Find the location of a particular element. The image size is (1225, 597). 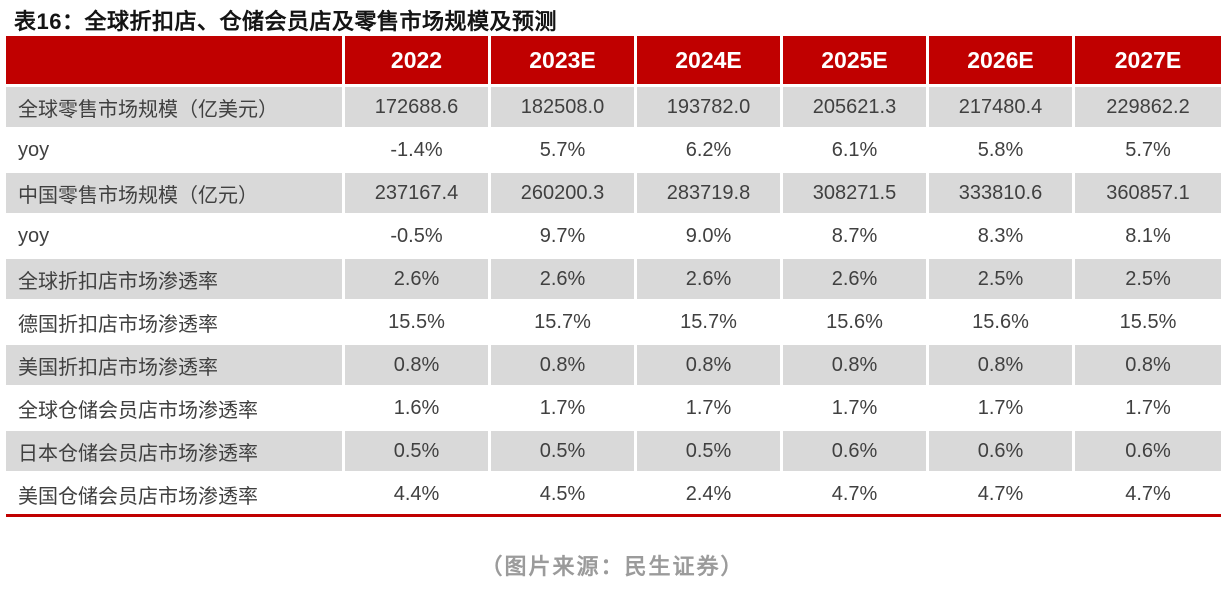

value-cell: 4.4% is located at coordinates (418, 494).